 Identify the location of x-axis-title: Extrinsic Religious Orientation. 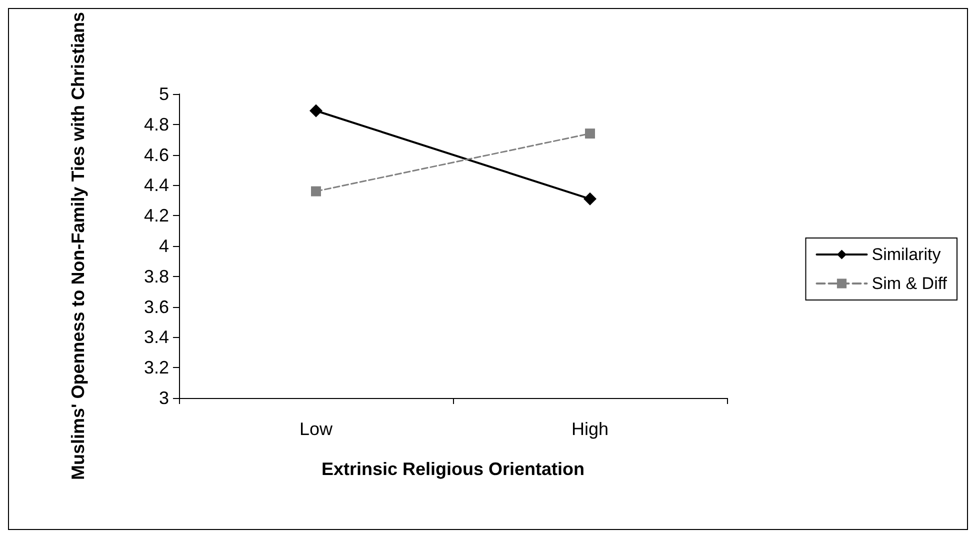
(453, 469).